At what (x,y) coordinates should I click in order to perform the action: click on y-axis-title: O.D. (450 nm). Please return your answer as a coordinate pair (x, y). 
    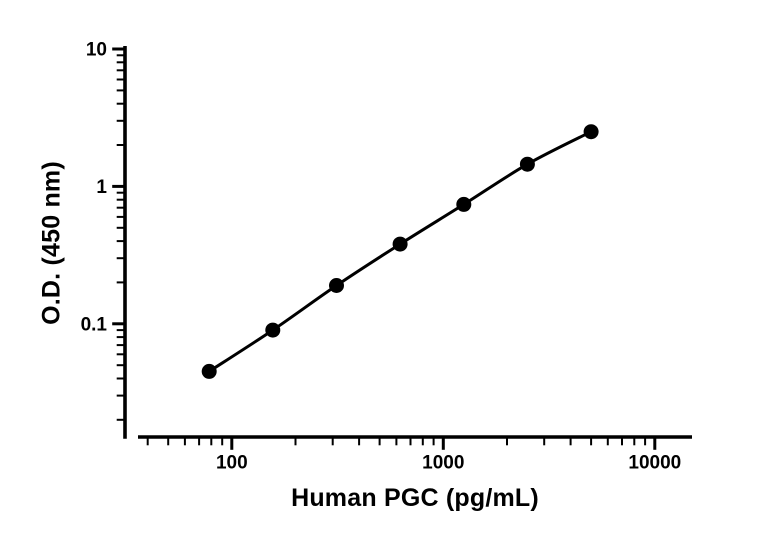
    Looking at the image, I should click on (51, 243).